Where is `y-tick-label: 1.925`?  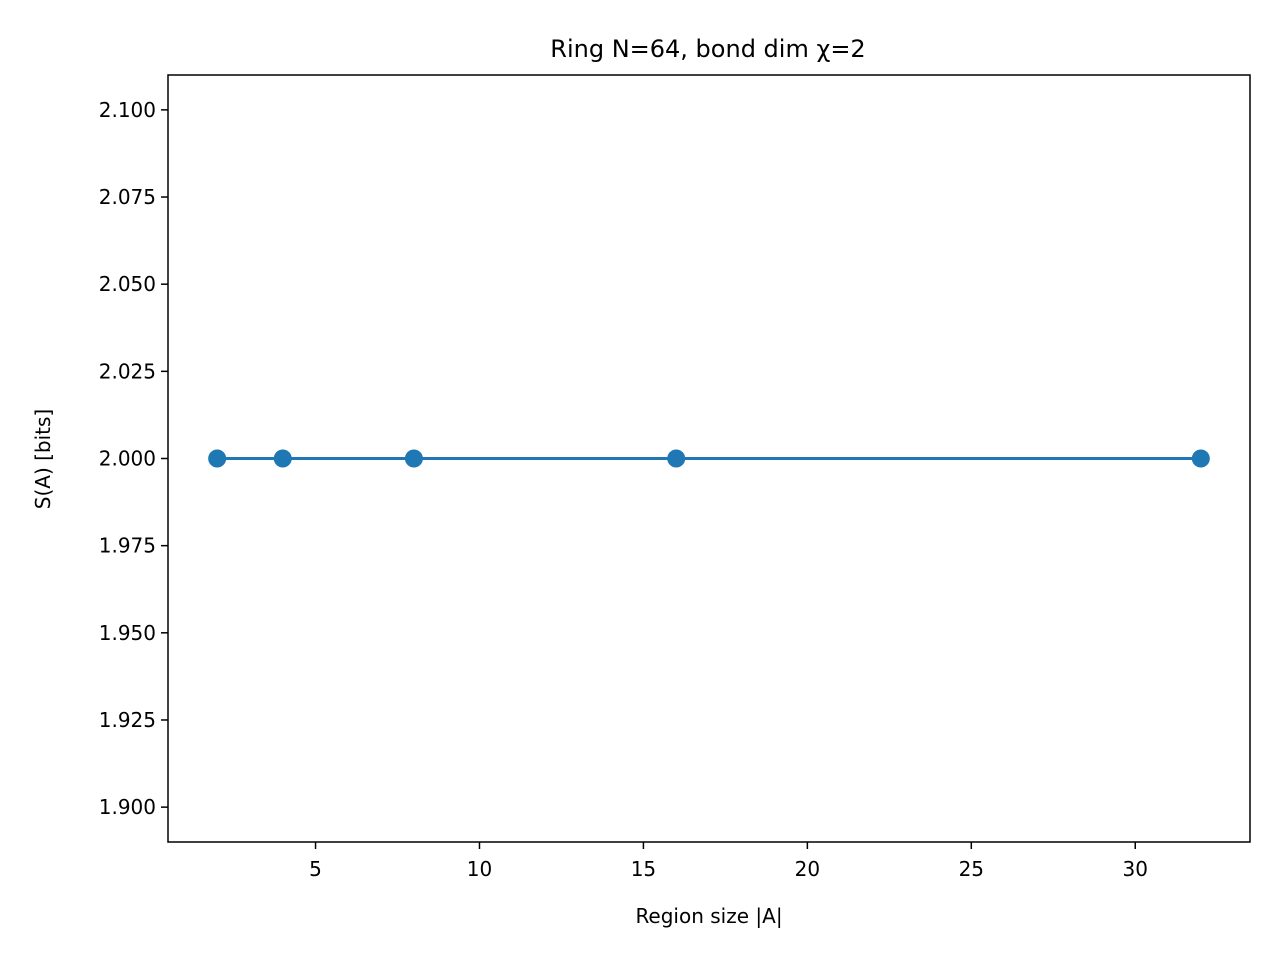
y-tick-label: 1.925 is located at coordinates (127, 720).